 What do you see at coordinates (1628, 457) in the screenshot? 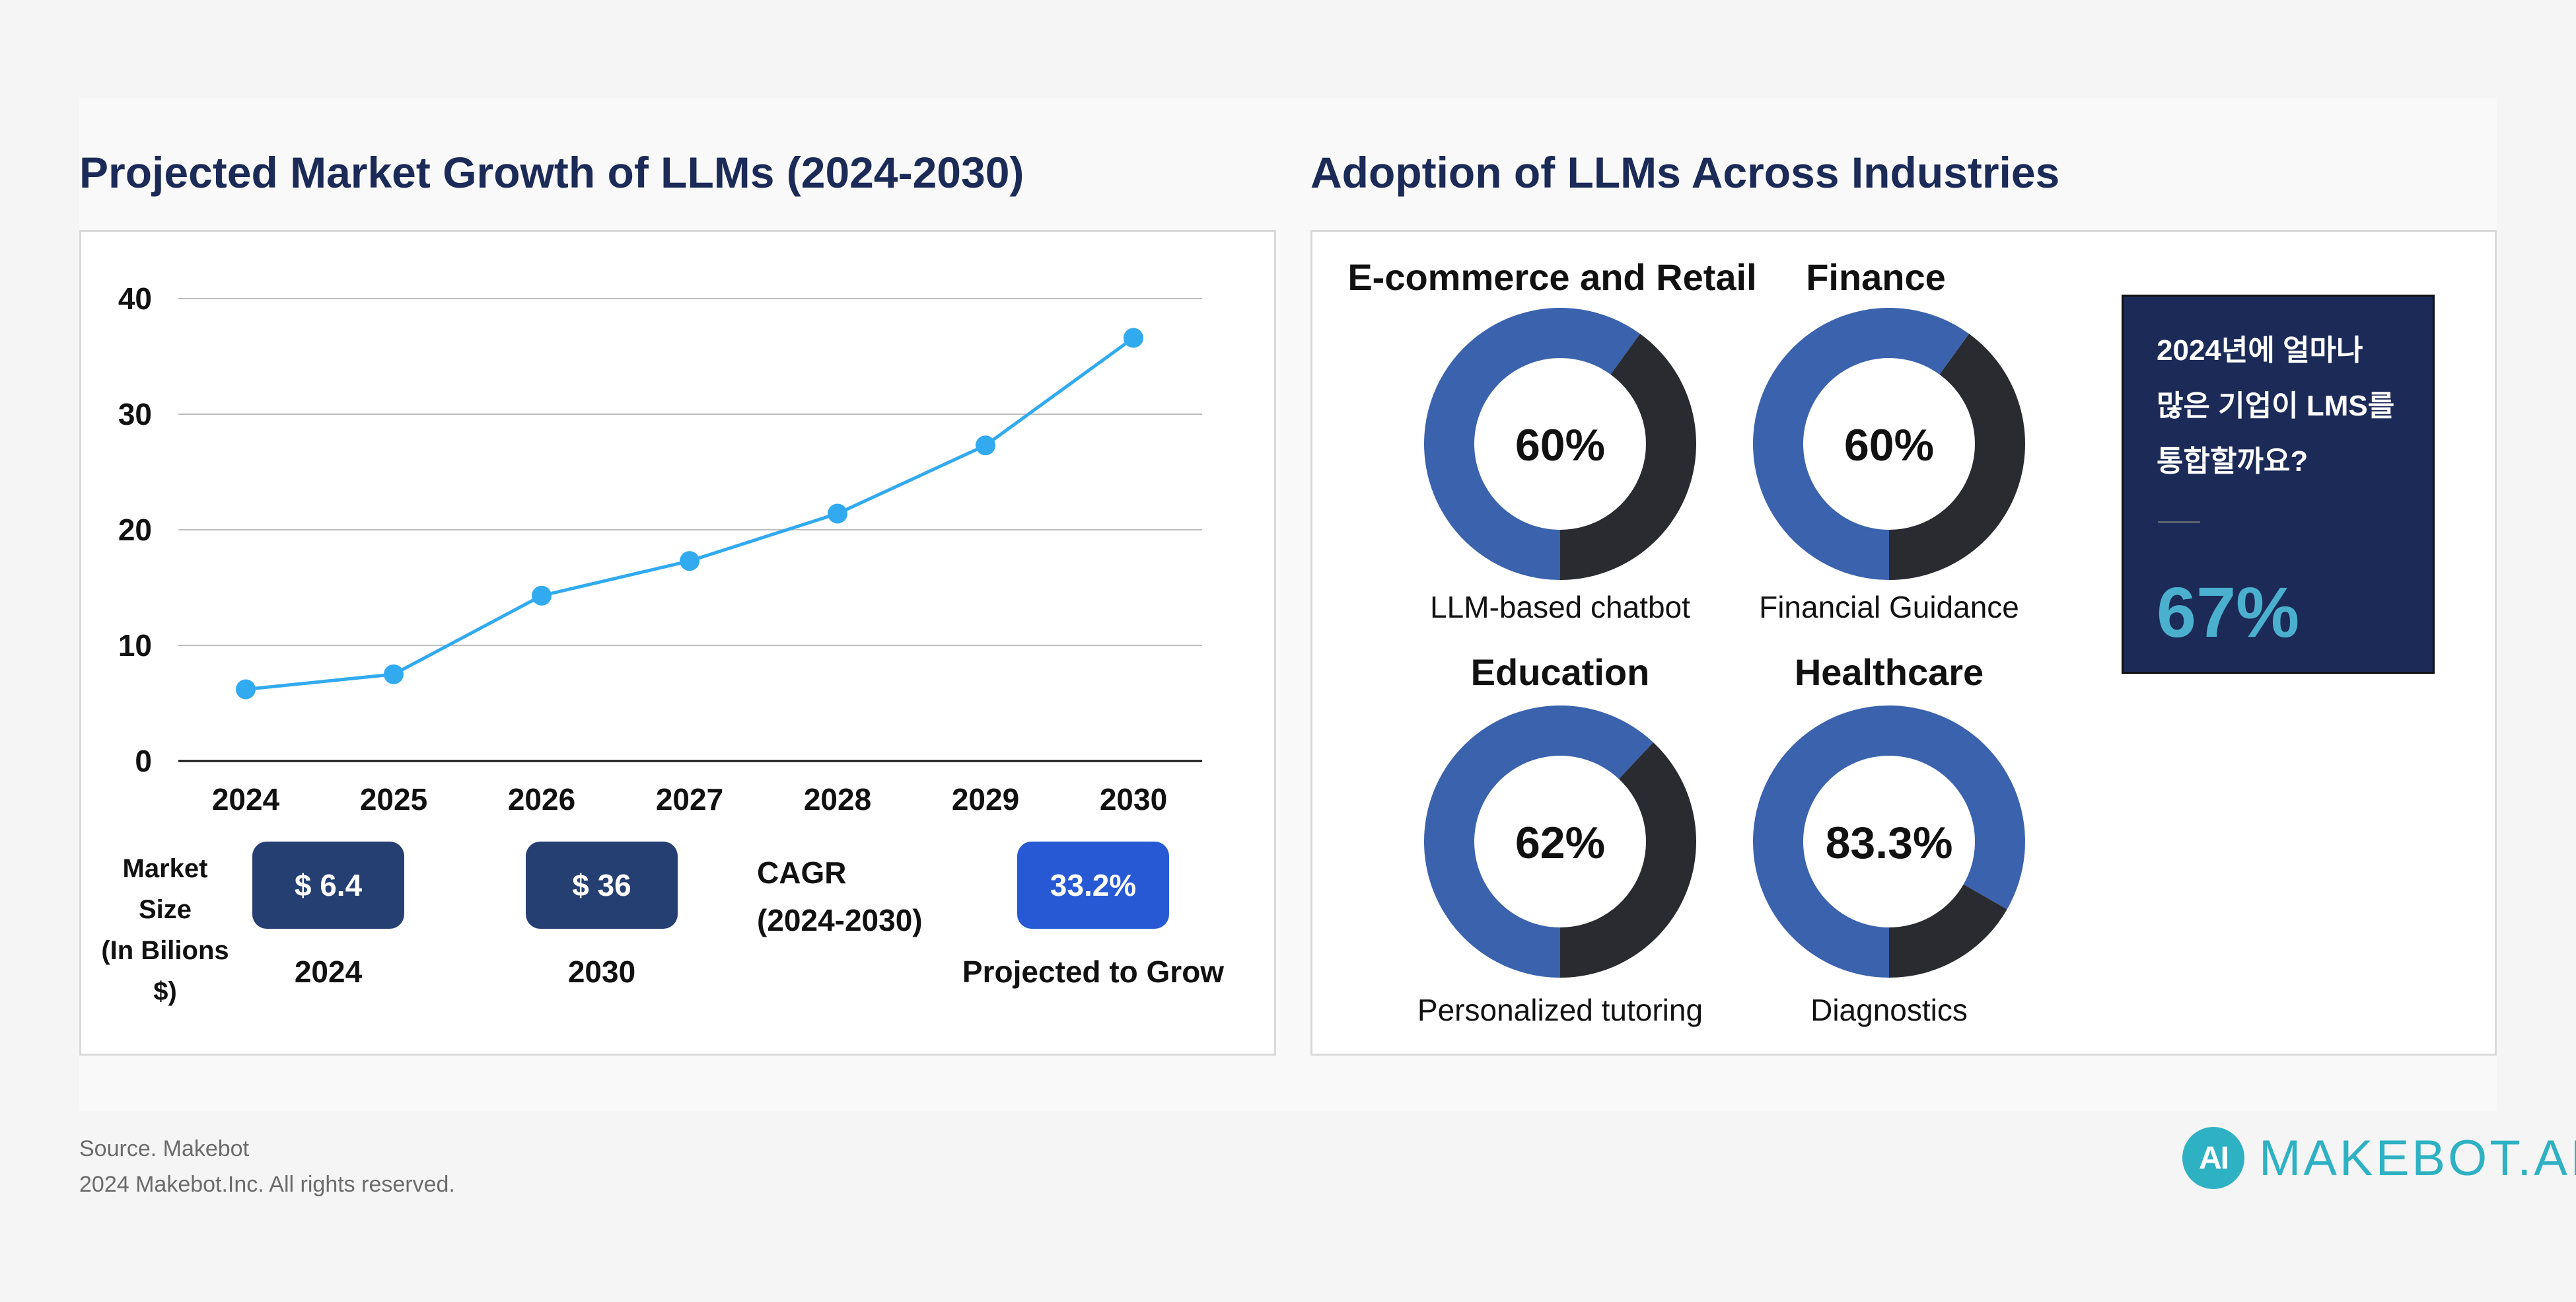
I see `donut-ecommerce-segment-rest` at bounding box center [1628, 457].